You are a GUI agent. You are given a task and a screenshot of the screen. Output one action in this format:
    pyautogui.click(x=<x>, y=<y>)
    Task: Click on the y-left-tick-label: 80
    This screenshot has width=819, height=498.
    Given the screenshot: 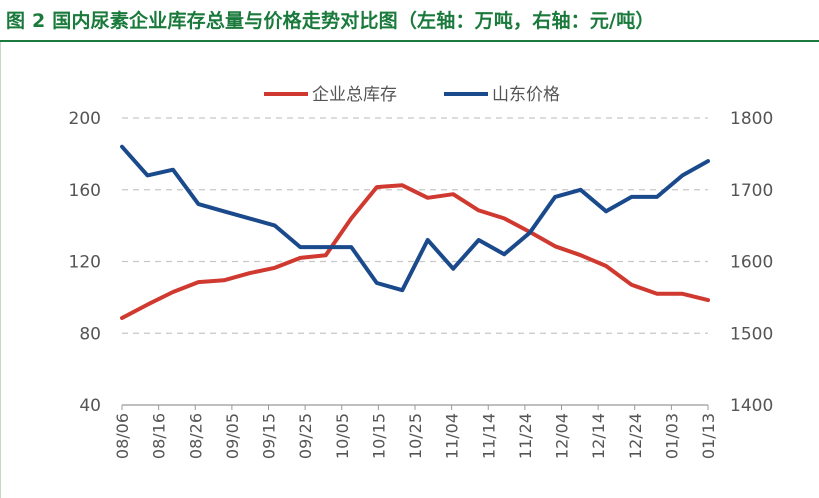 What is the action you would take?
    pyautogui.click(x=90, y=334)
    